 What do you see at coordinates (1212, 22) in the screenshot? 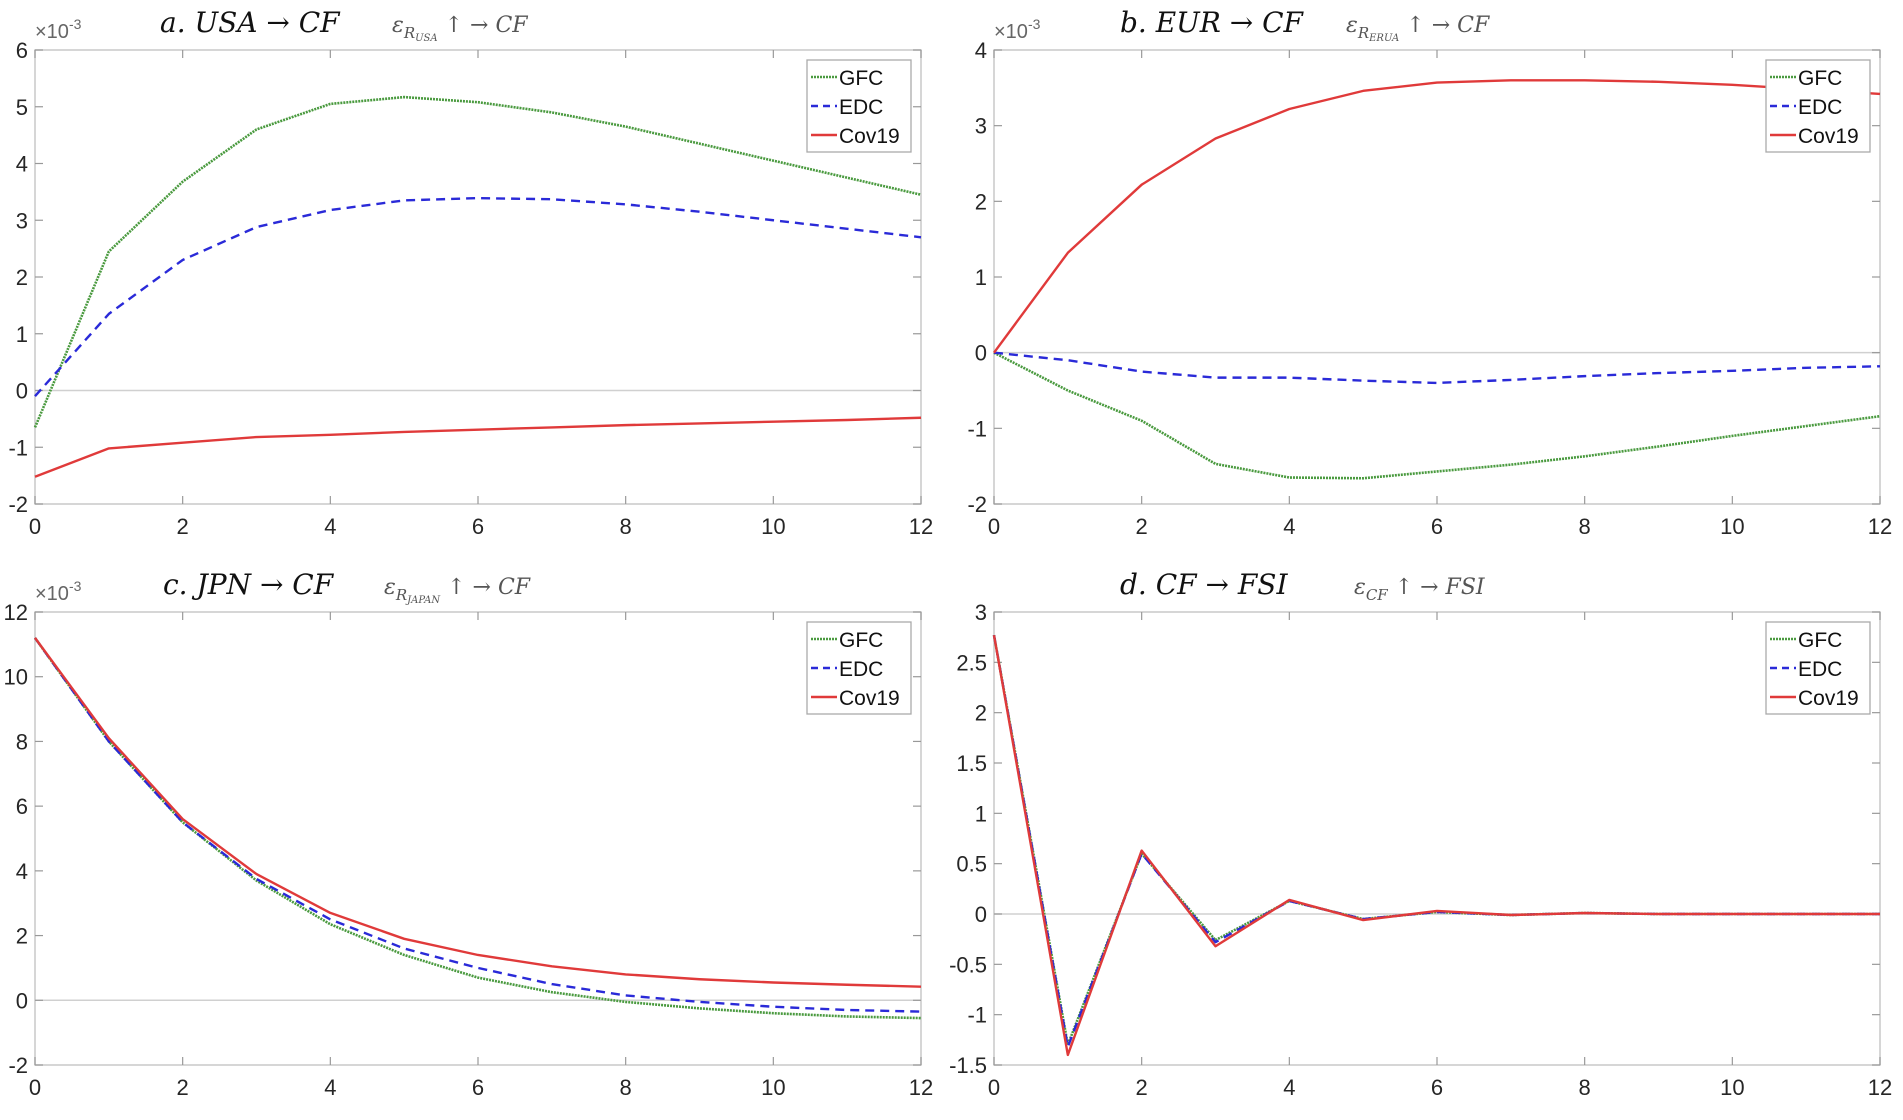
I see `panel-title: b. EUR → CF` at bounding box center [1212, 22].